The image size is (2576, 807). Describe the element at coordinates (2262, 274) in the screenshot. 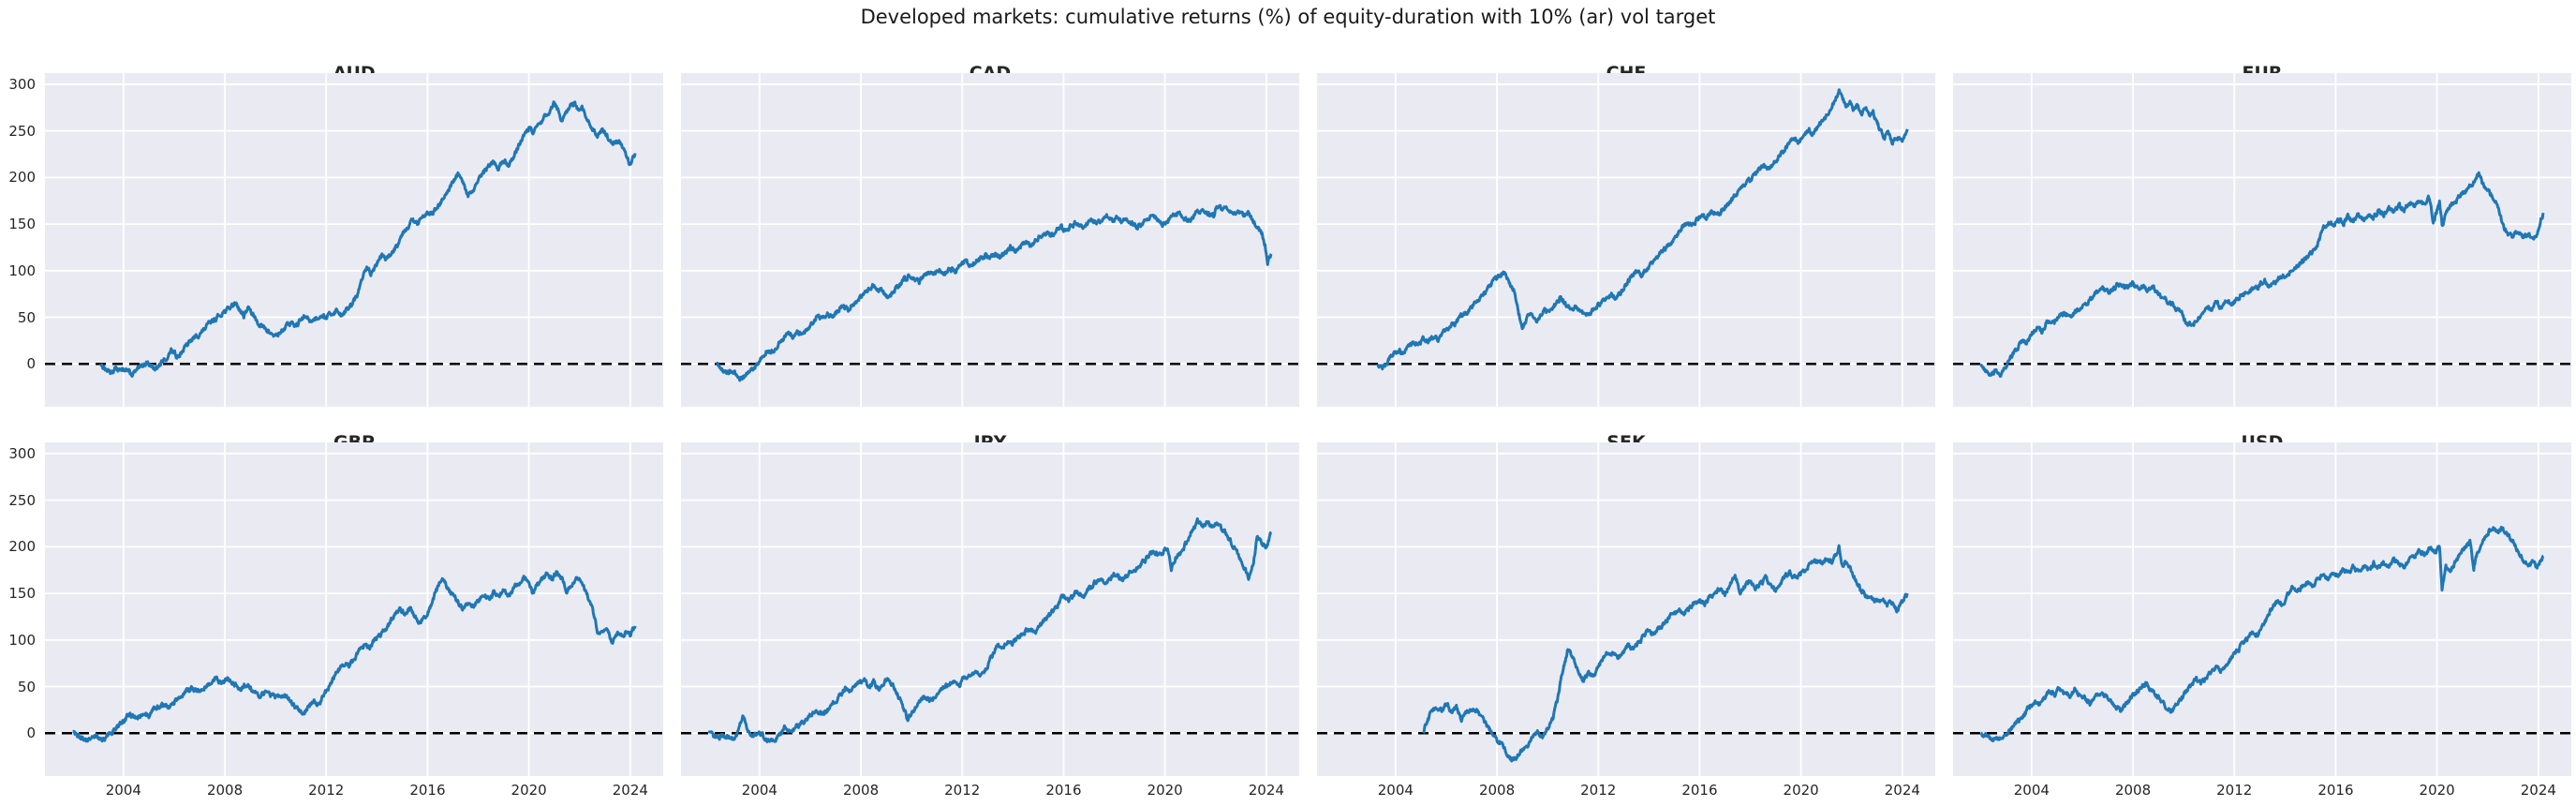

I see `series-line-eur` at that location.